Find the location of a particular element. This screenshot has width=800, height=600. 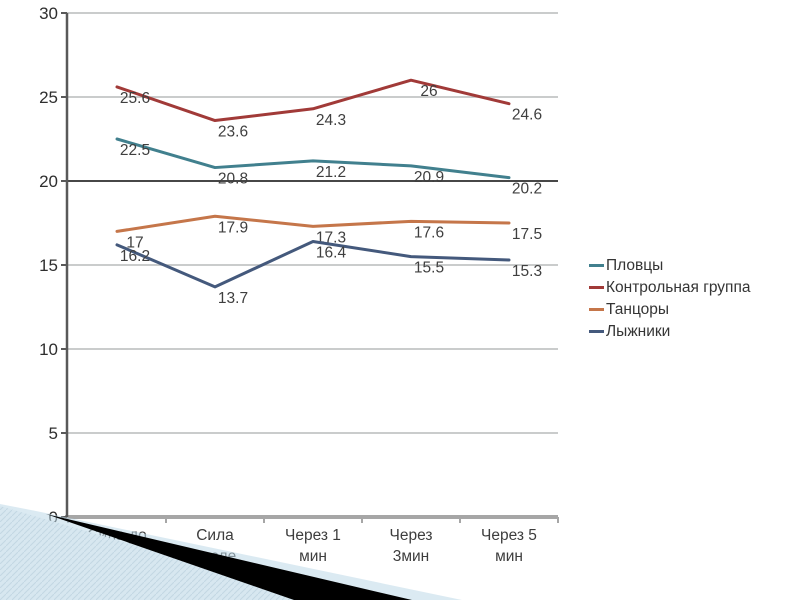

y-axis-label-15: 15 is located at coordinates (48, 265).